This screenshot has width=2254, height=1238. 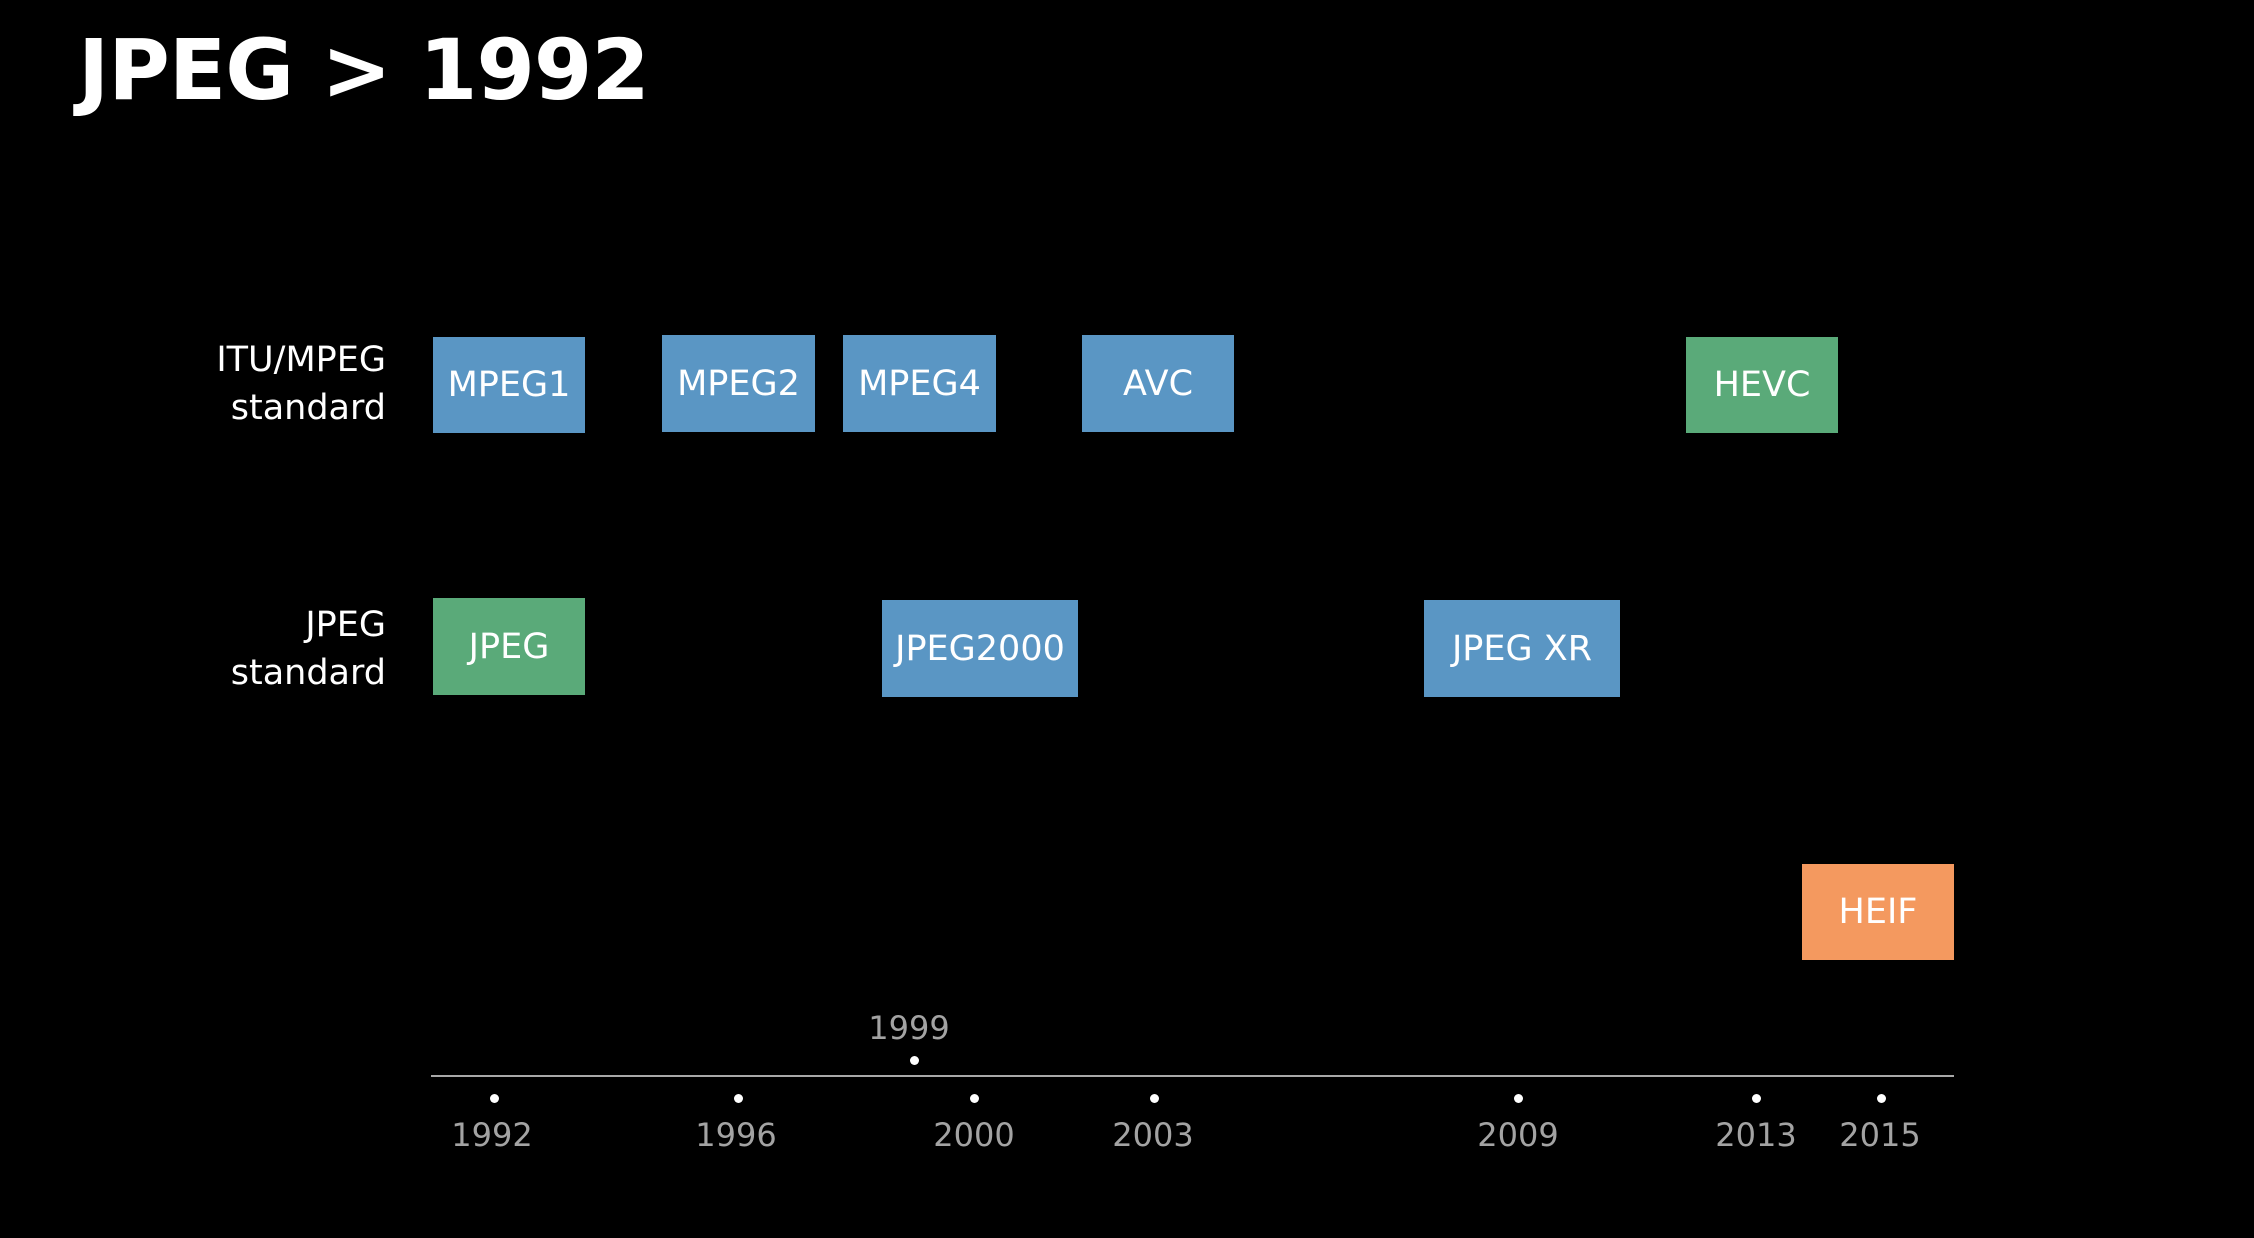 What do you see at coordinates (736, 1135) in the screenshot?
I see `timeline-year-label: 1996` at bounding box center [736, 1135].